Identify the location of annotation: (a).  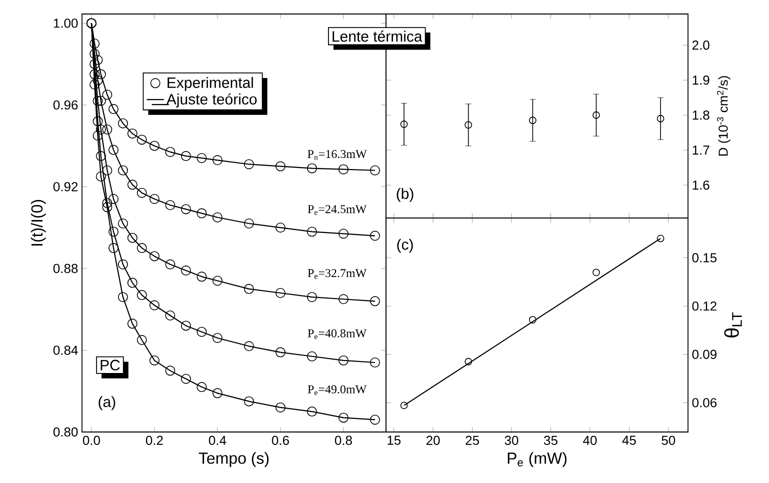
(107, 403).